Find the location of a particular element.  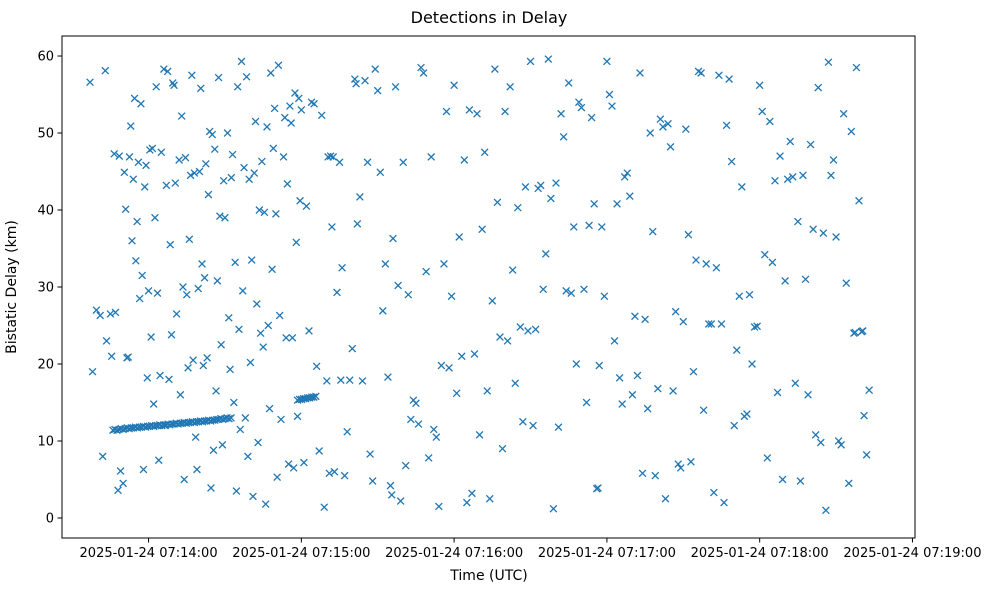

x-tick-label: 2025-01-24 07:17:00 is located at coordinates (607, 553).